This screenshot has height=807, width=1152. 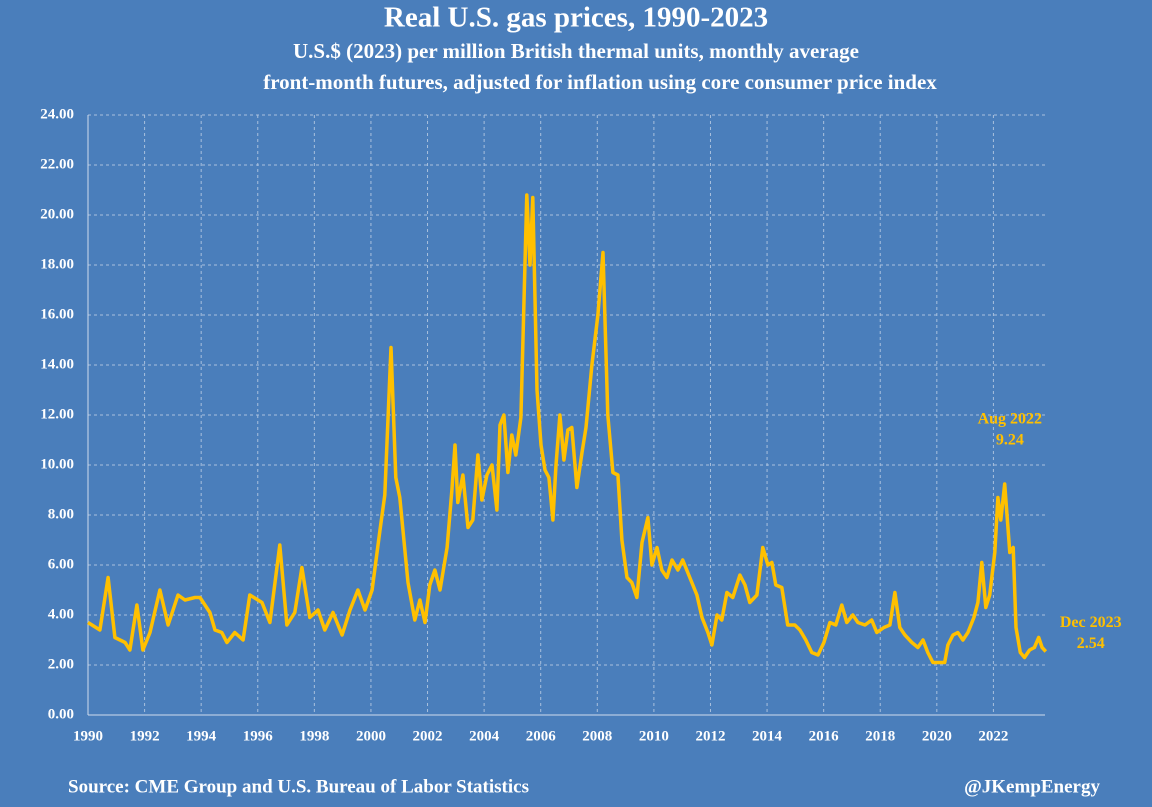 I want to click on x-tick-label: 1992, so click(x=145, y=736).